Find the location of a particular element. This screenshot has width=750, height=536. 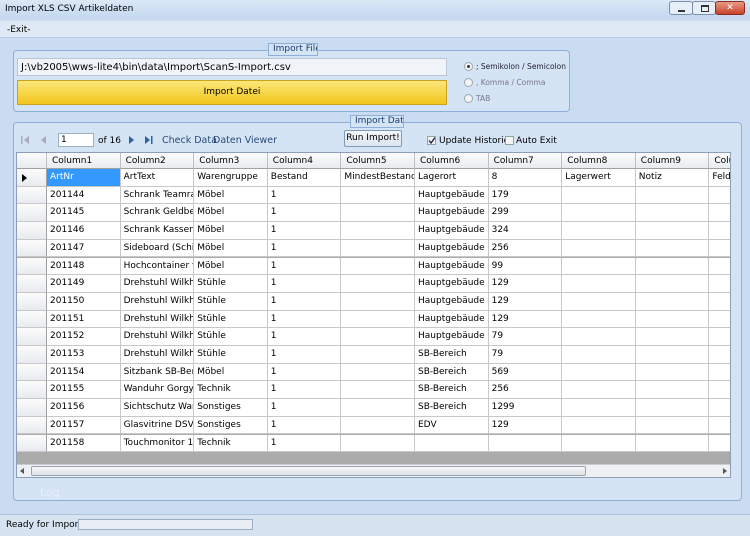

cell: 201149 is located at coordinates (84, 284).